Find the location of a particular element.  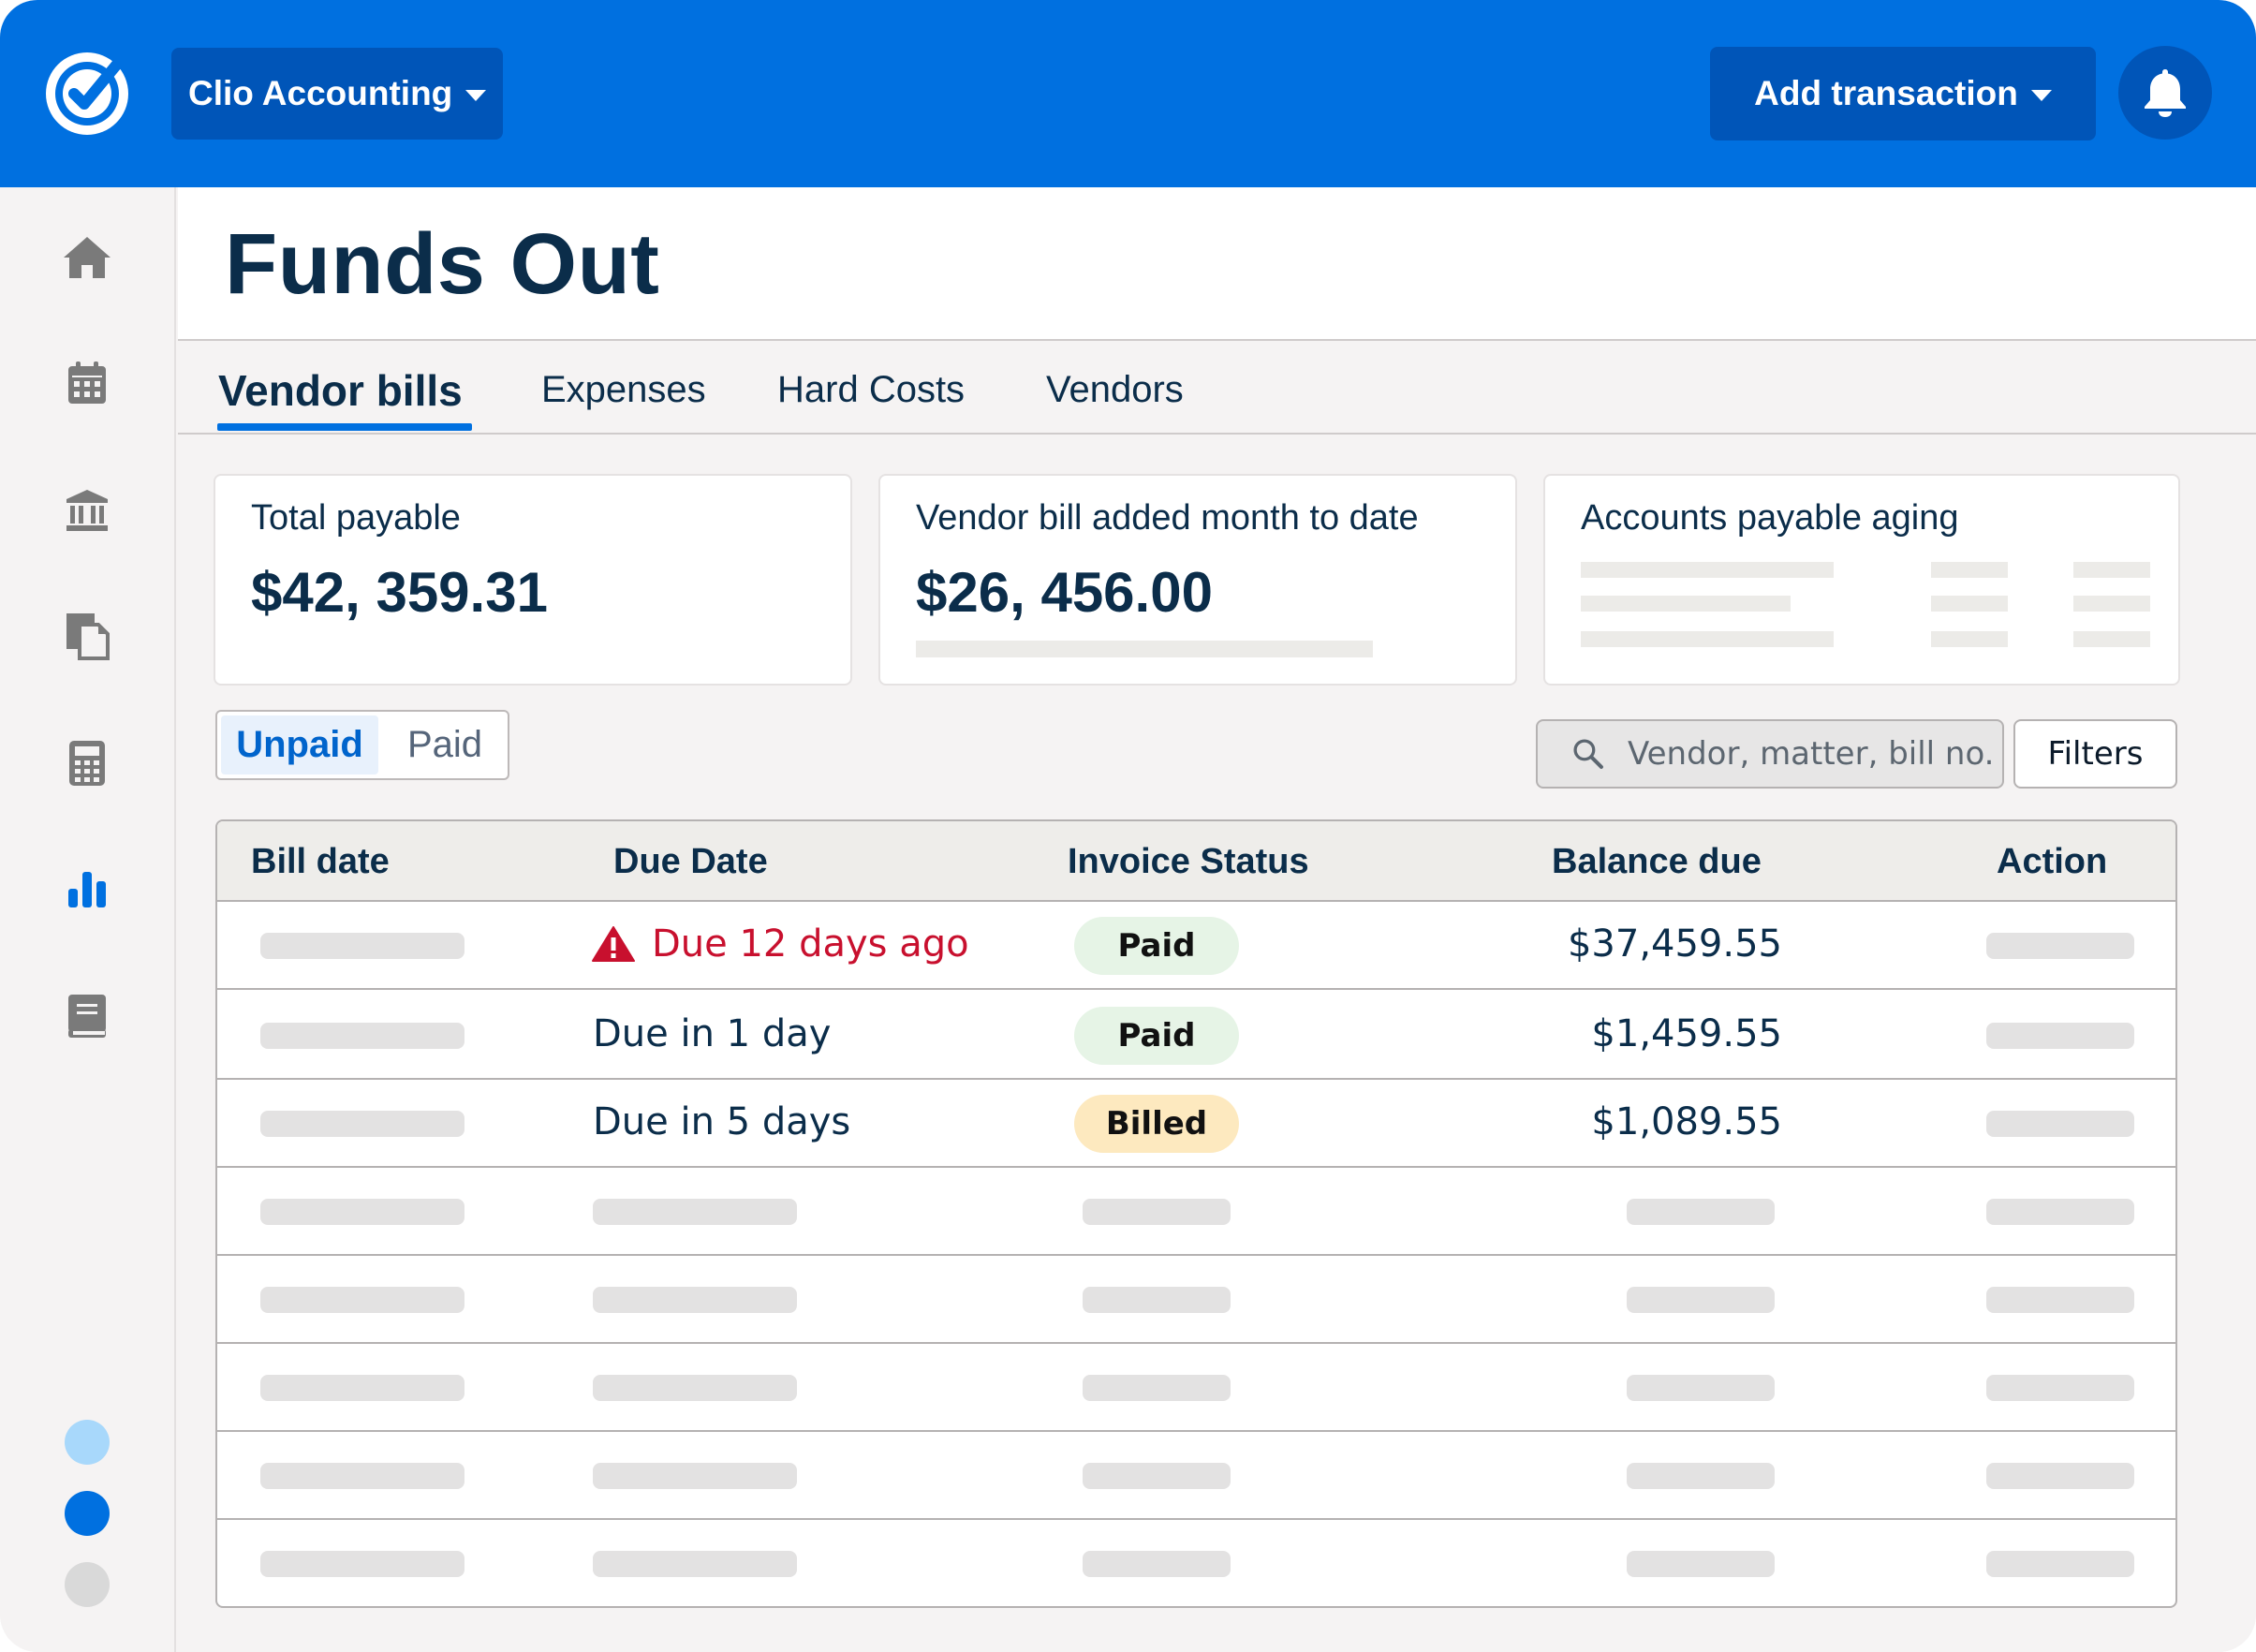

sidebar-item-documents is located at coordinates (87, 636).